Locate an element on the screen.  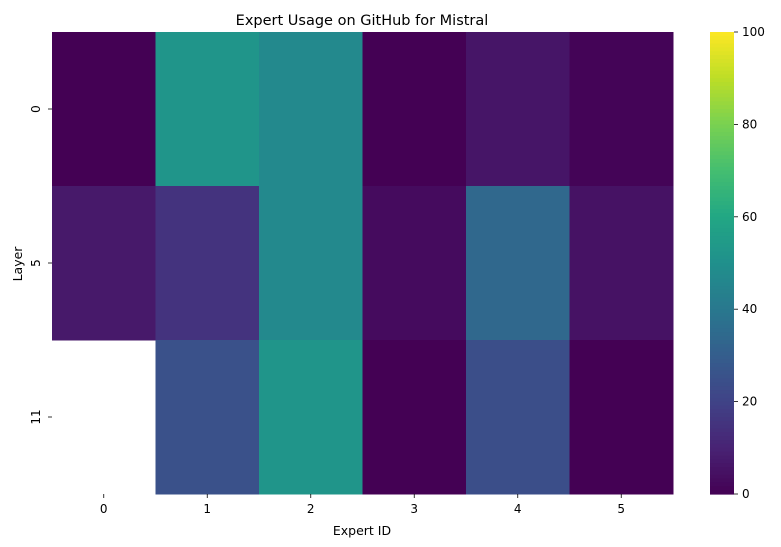
colorbar-ticks: 0 20 40 60 80 100 is located at coordinates (749, 263).